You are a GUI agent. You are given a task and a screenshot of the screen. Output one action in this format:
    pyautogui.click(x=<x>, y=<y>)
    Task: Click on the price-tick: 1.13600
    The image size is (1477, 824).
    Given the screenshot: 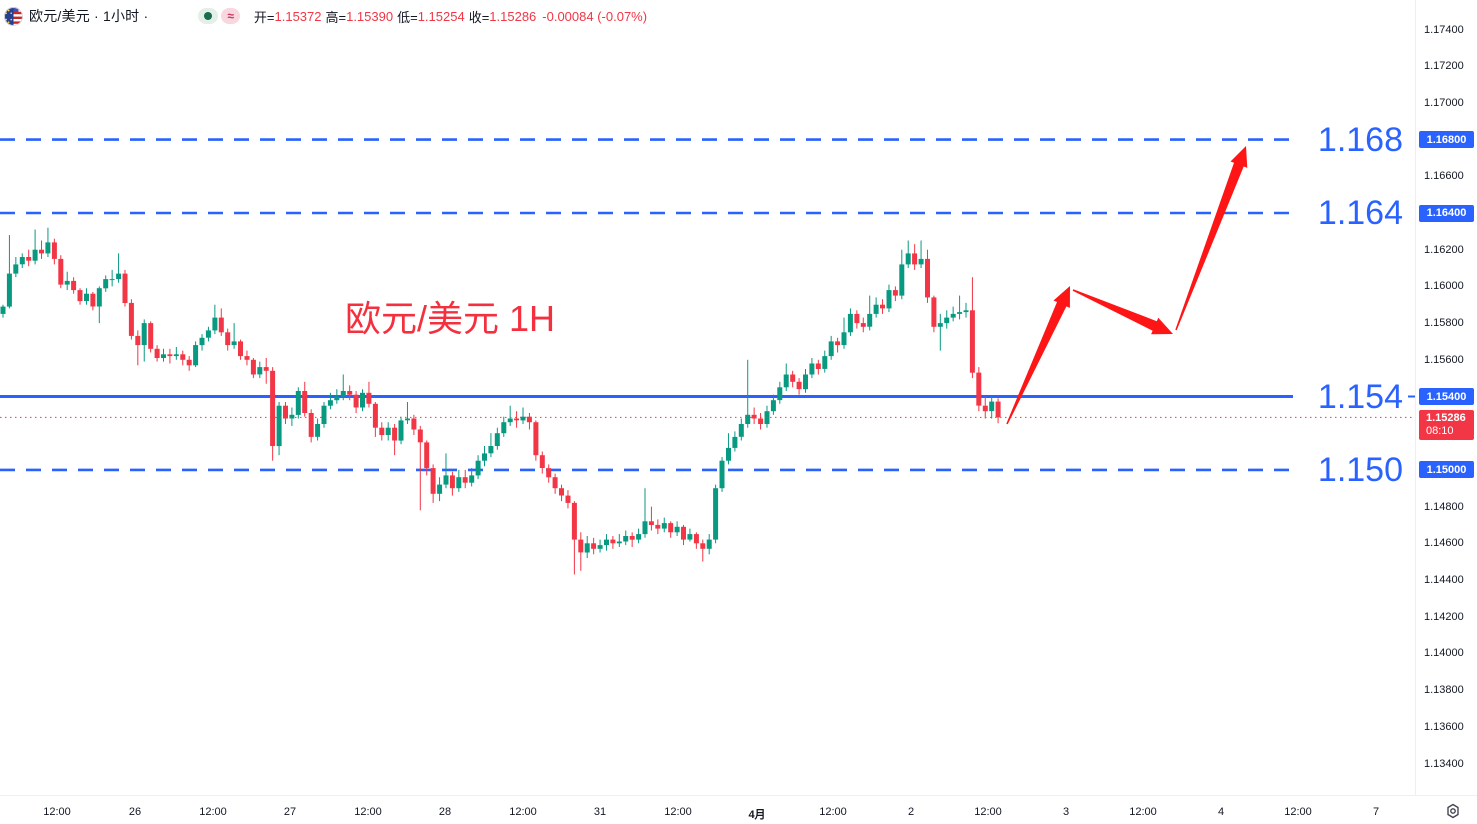 What is the action you would take?
    pyautogui.click(x=1444, y=726)
    